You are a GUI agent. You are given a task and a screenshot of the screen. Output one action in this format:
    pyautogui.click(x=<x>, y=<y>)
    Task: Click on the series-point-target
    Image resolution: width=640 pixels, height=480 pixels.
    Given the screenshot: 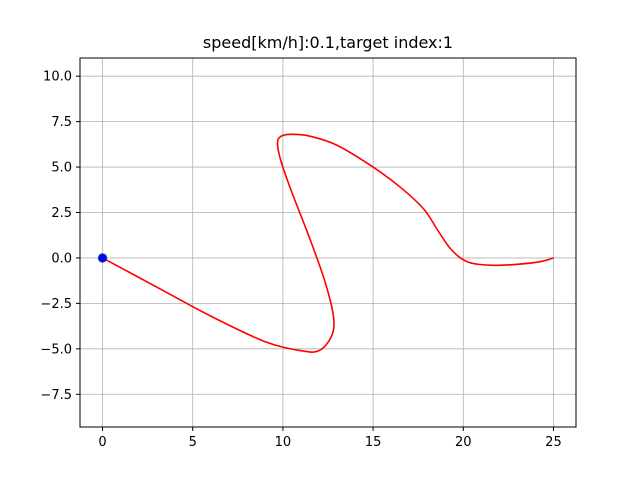 What is the action you would take?
    pyautogui.click(x=102, y=258)
    